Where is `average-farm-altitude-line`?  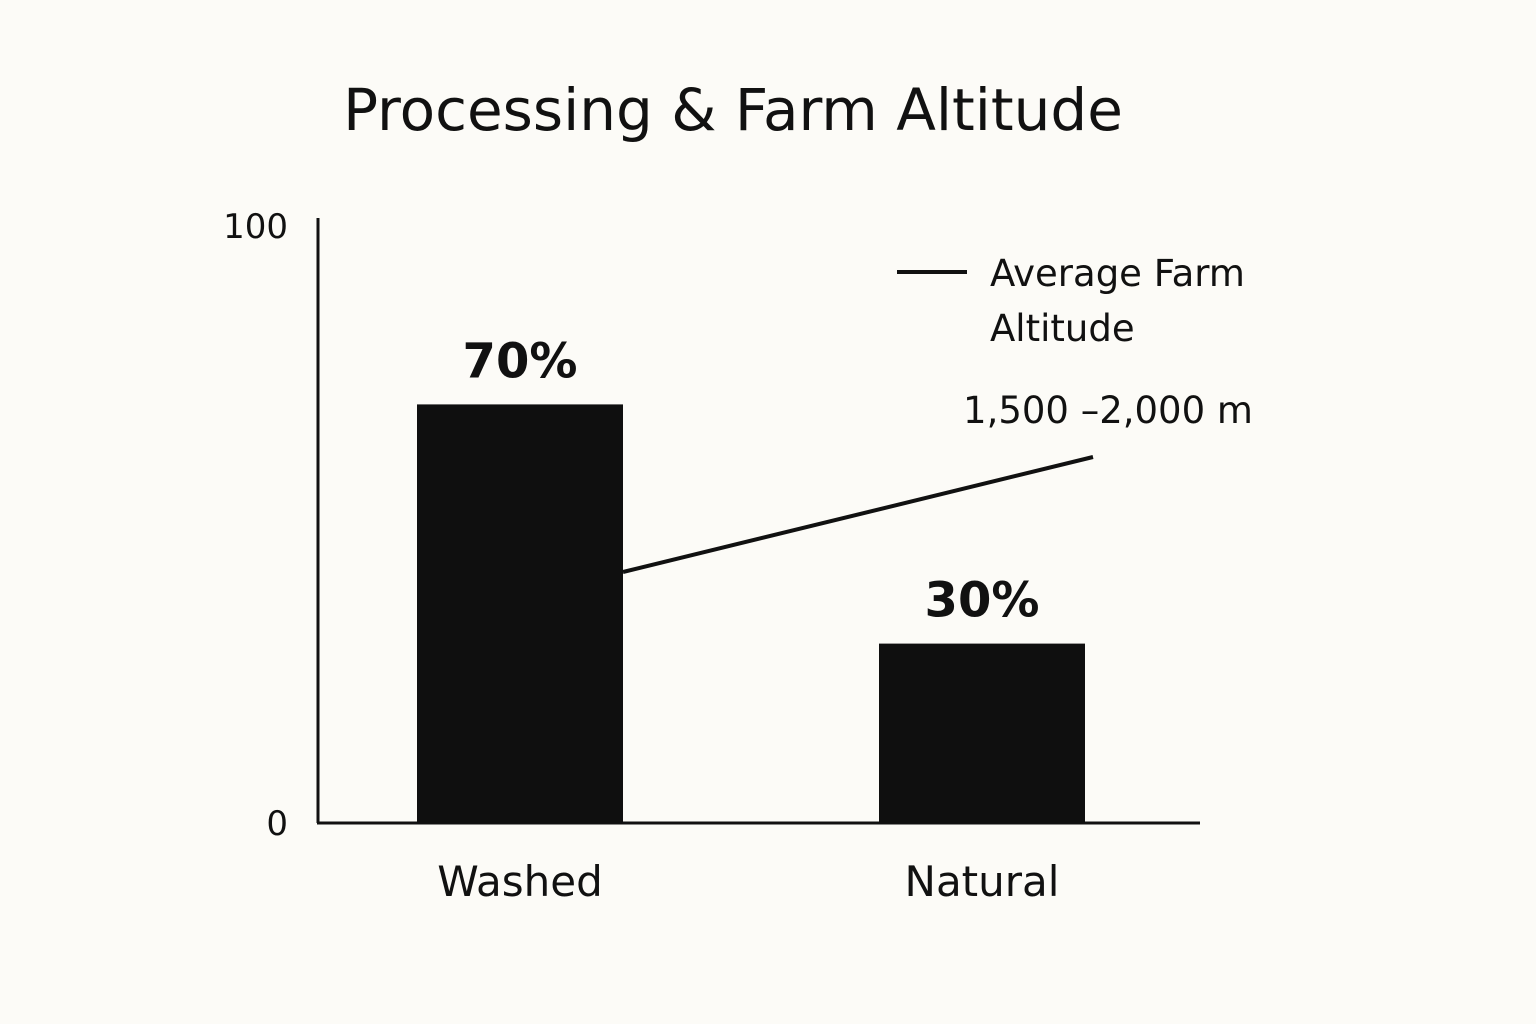
average-farm-altitude-line is located at coordinates (858, 514).